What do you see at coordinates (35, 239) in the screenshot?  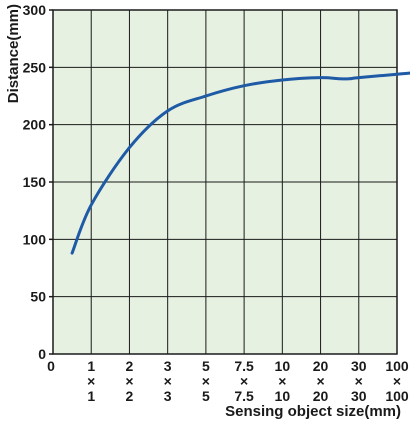 I see `y-tick-label: 100` at bounding box center [35, 239].